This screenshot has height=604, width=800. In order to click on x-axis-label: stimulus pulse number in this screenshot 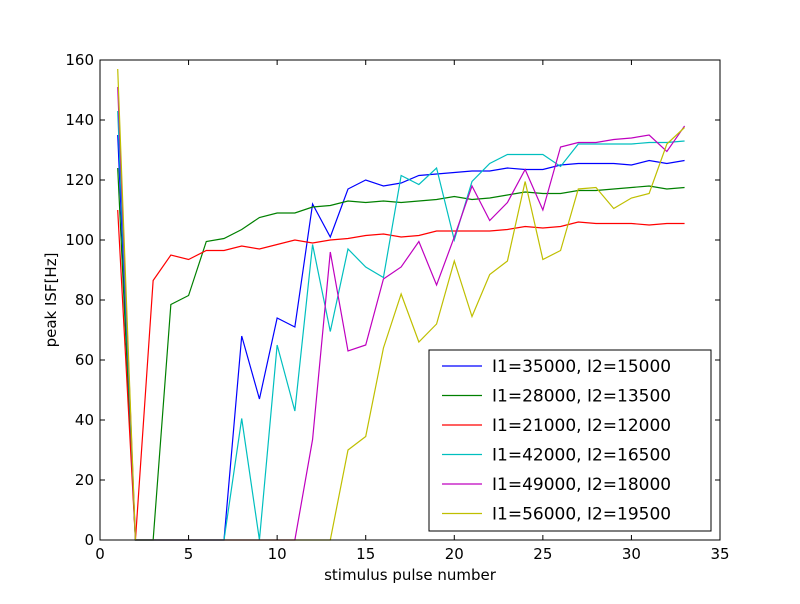, I will do `click(410, 575)`.